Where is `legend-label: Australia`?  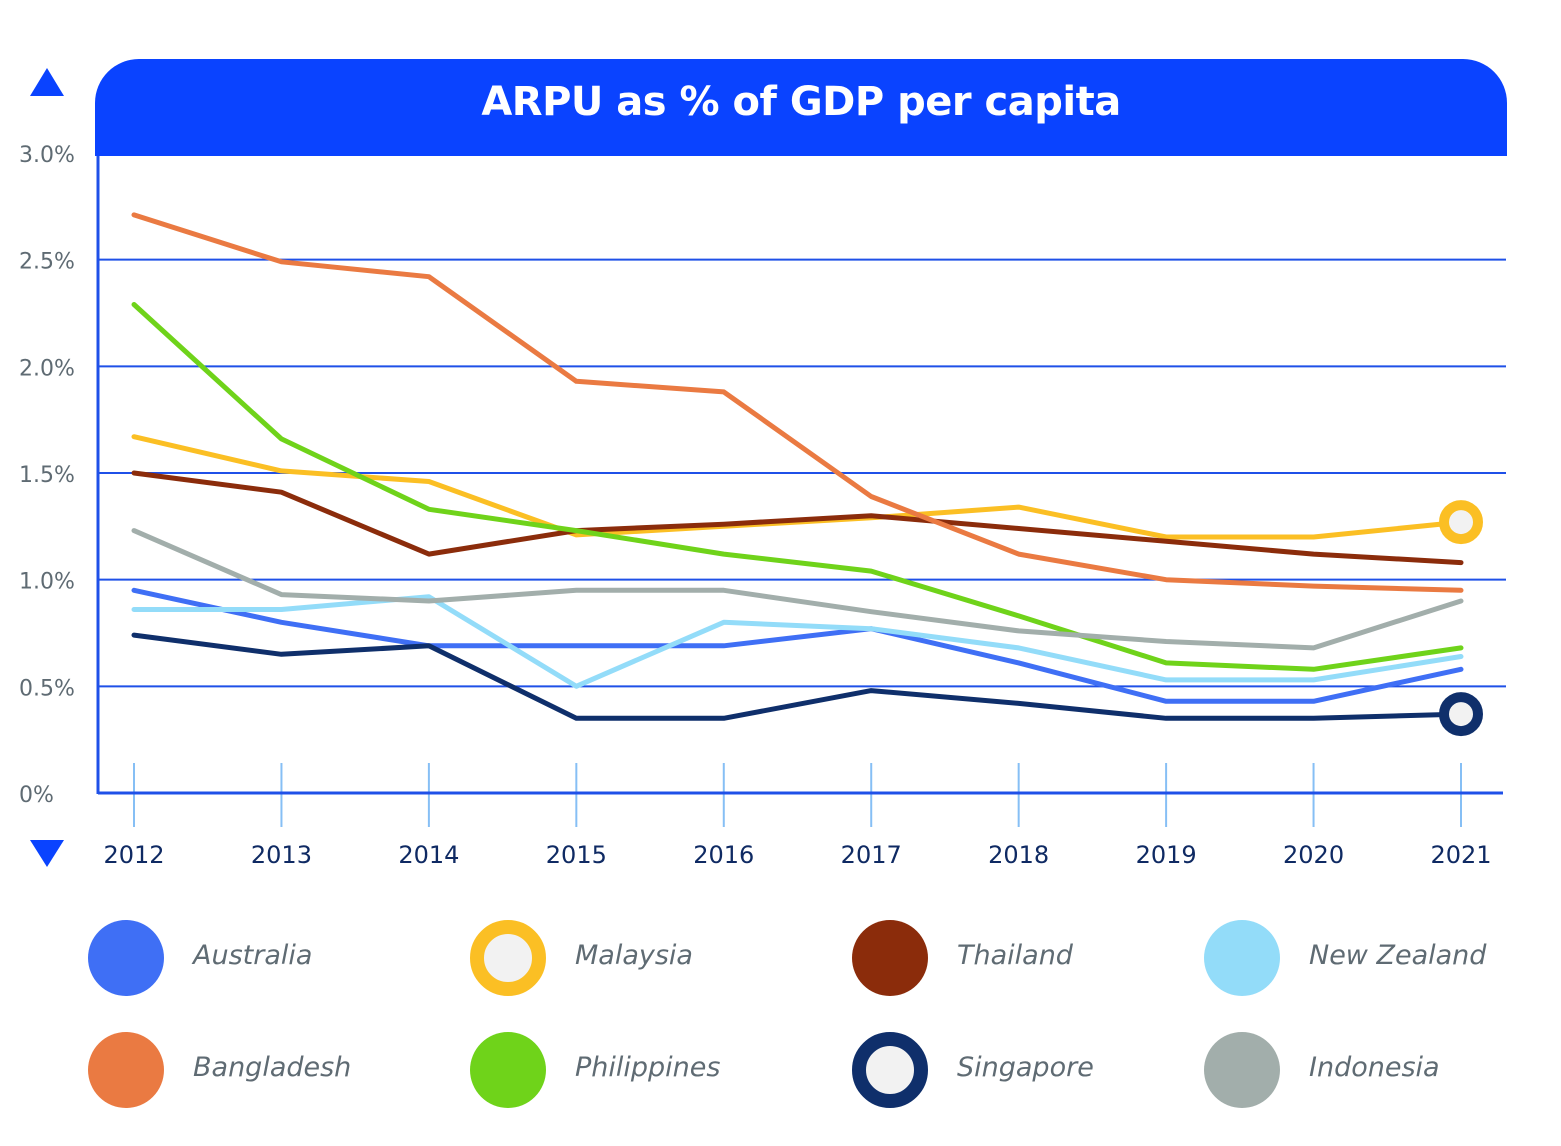
legend-label: Australia is located at coordinates (253, 955).